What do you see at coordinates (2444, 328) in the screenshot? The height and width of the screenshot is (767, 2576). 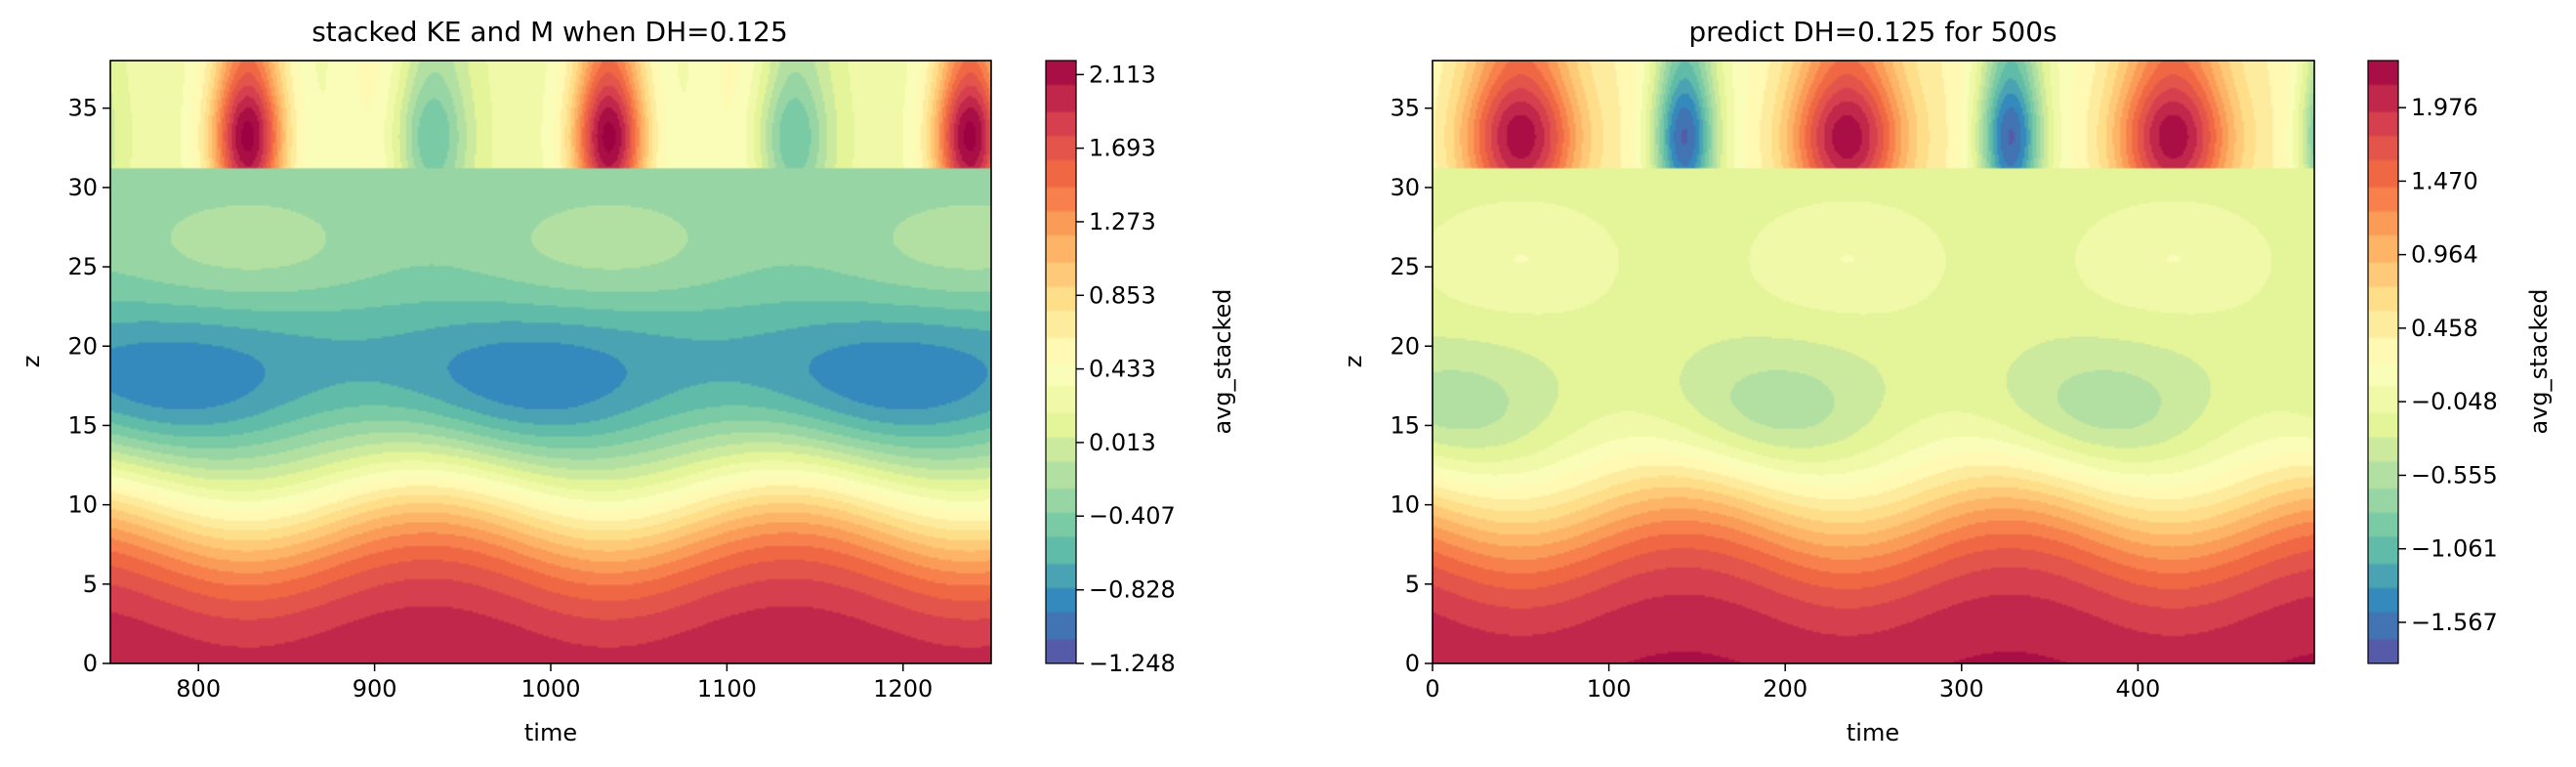 I see `colorbar-tick-label: 0.458` at bounding box center [2444, 328].